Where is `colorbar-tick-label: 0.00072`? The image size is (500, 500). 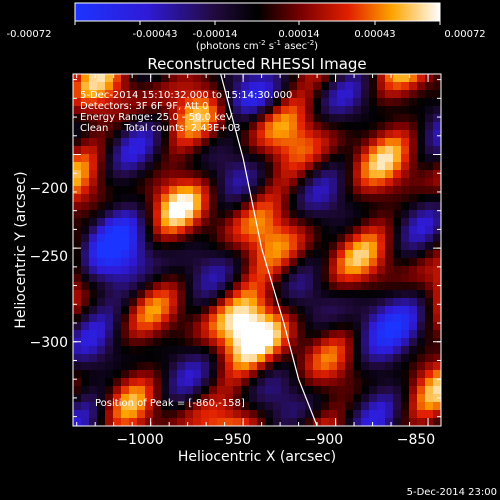
colorbar-tick-label: 0.00072 is located at coordinates (464, 34).